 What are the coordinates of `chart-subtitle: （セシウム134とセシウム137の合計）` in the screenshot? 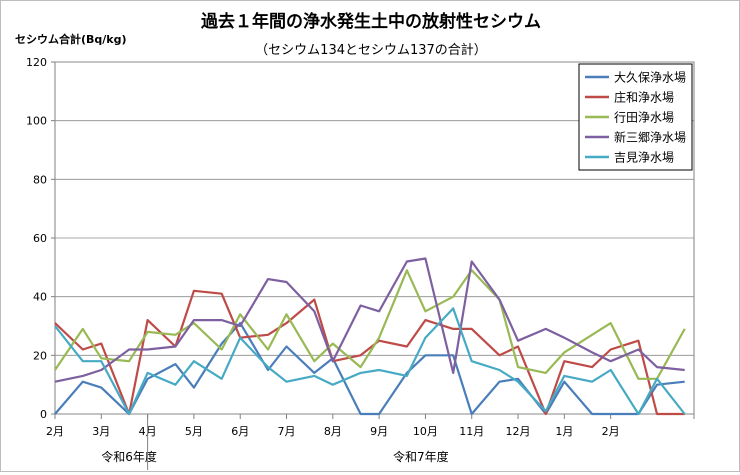 It's located at (371, 50).